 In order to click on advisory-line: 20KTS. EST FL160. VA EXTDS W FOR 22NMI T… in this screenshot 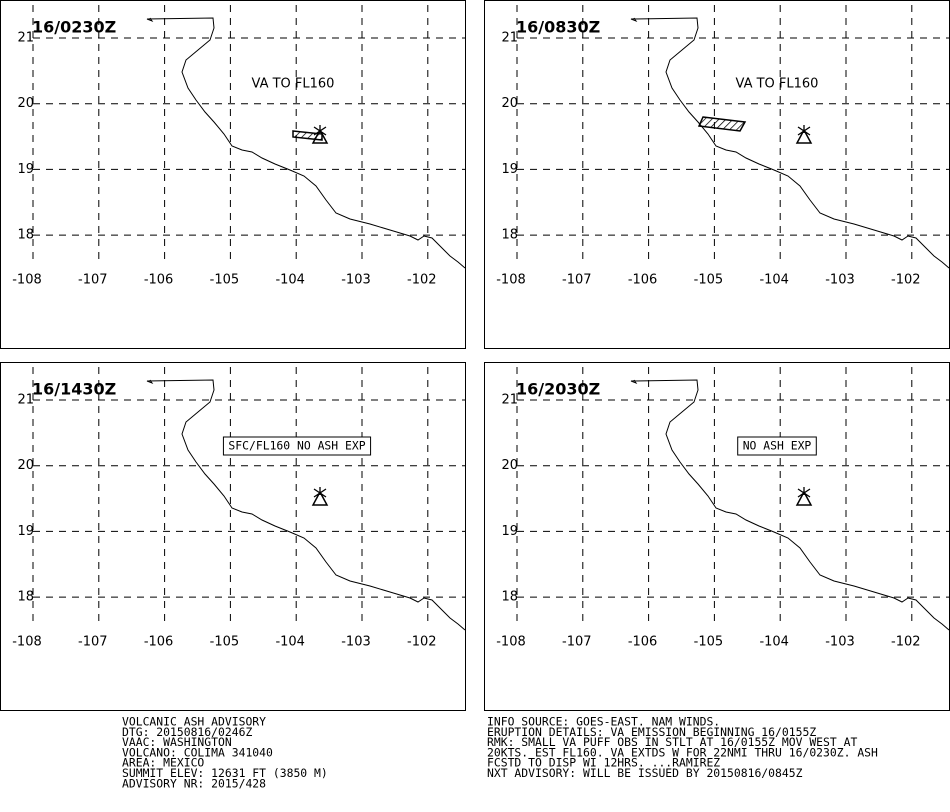, I will do `click(682, 752)`.